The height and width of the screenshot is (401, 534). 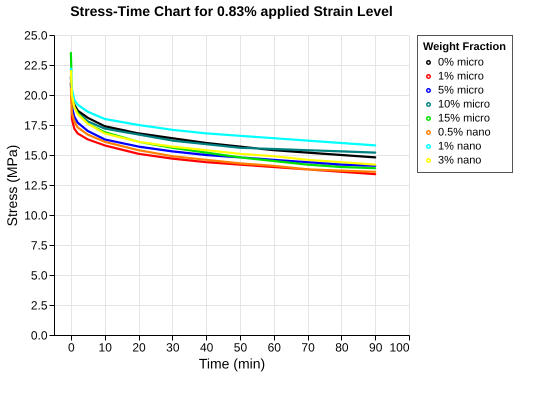 I want to click on y-tick-label: 5.0, so click(x=39, y=275).